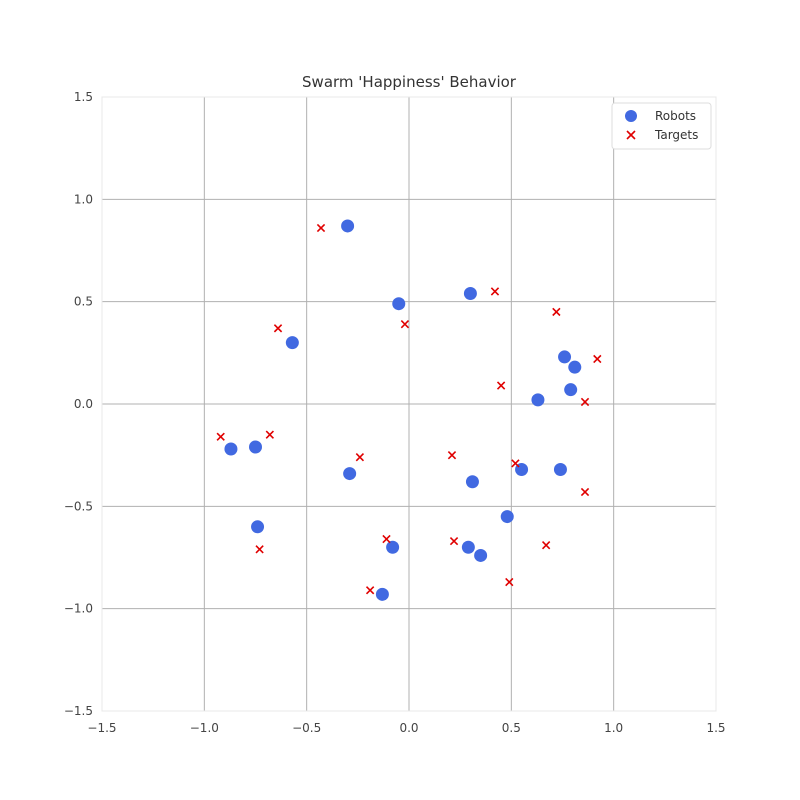 The width and height of the screenshot is (800, 800). What do you see at coordinates (306, 728) in the screenshot?
I see `x-tick-label: −0.5` at bounding box center [306, 728].